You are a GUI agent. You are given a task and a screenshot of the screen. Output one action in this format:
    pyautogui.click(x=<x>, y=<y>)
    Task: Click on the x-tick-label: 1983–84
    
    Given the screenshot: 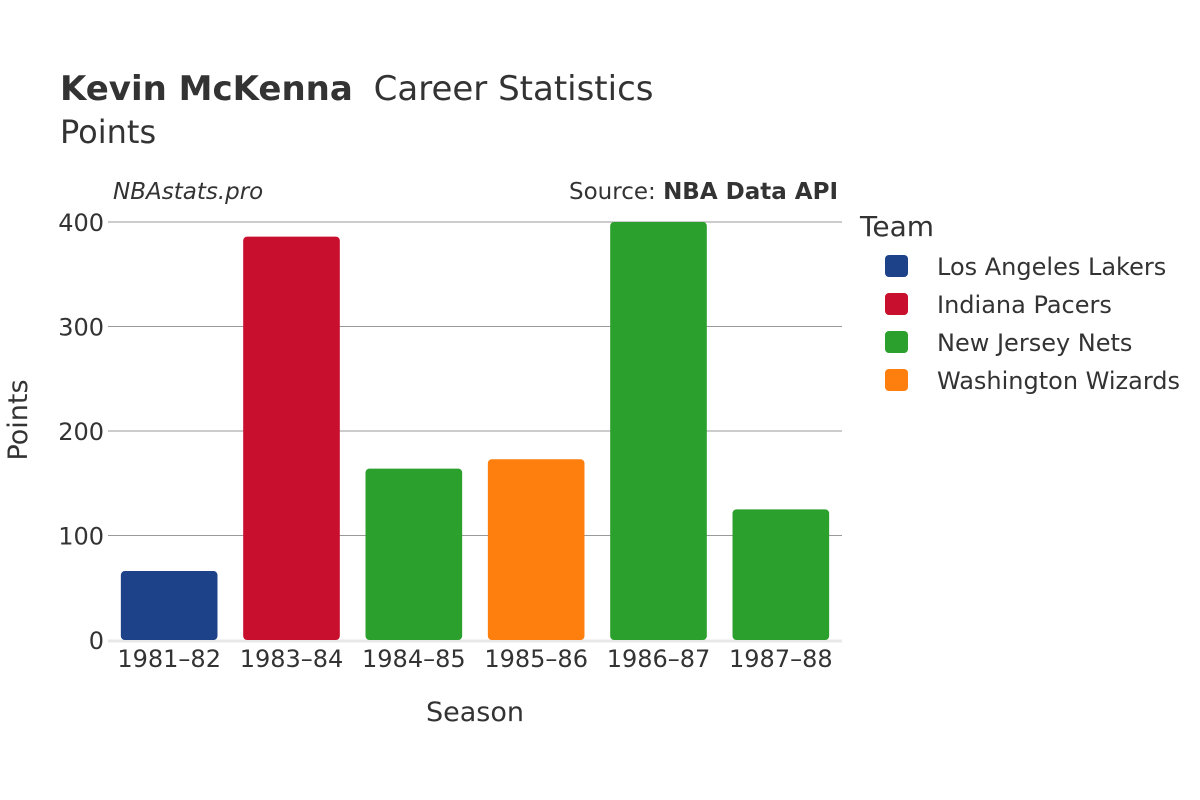 What is the action you would take?
    pyautogui.click(x=292, y=659)
    